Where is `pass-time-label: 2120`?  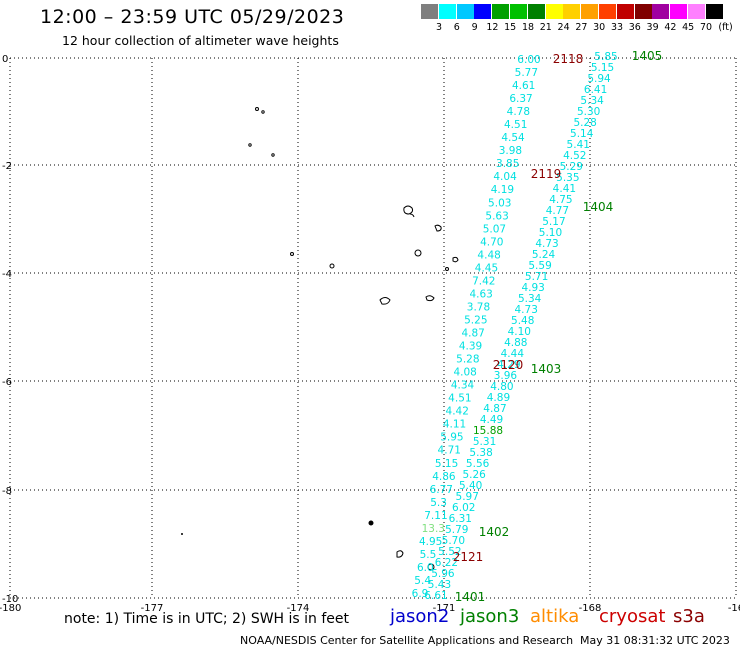 pass-time-label: 2120 is located at coordinates (508, 365).